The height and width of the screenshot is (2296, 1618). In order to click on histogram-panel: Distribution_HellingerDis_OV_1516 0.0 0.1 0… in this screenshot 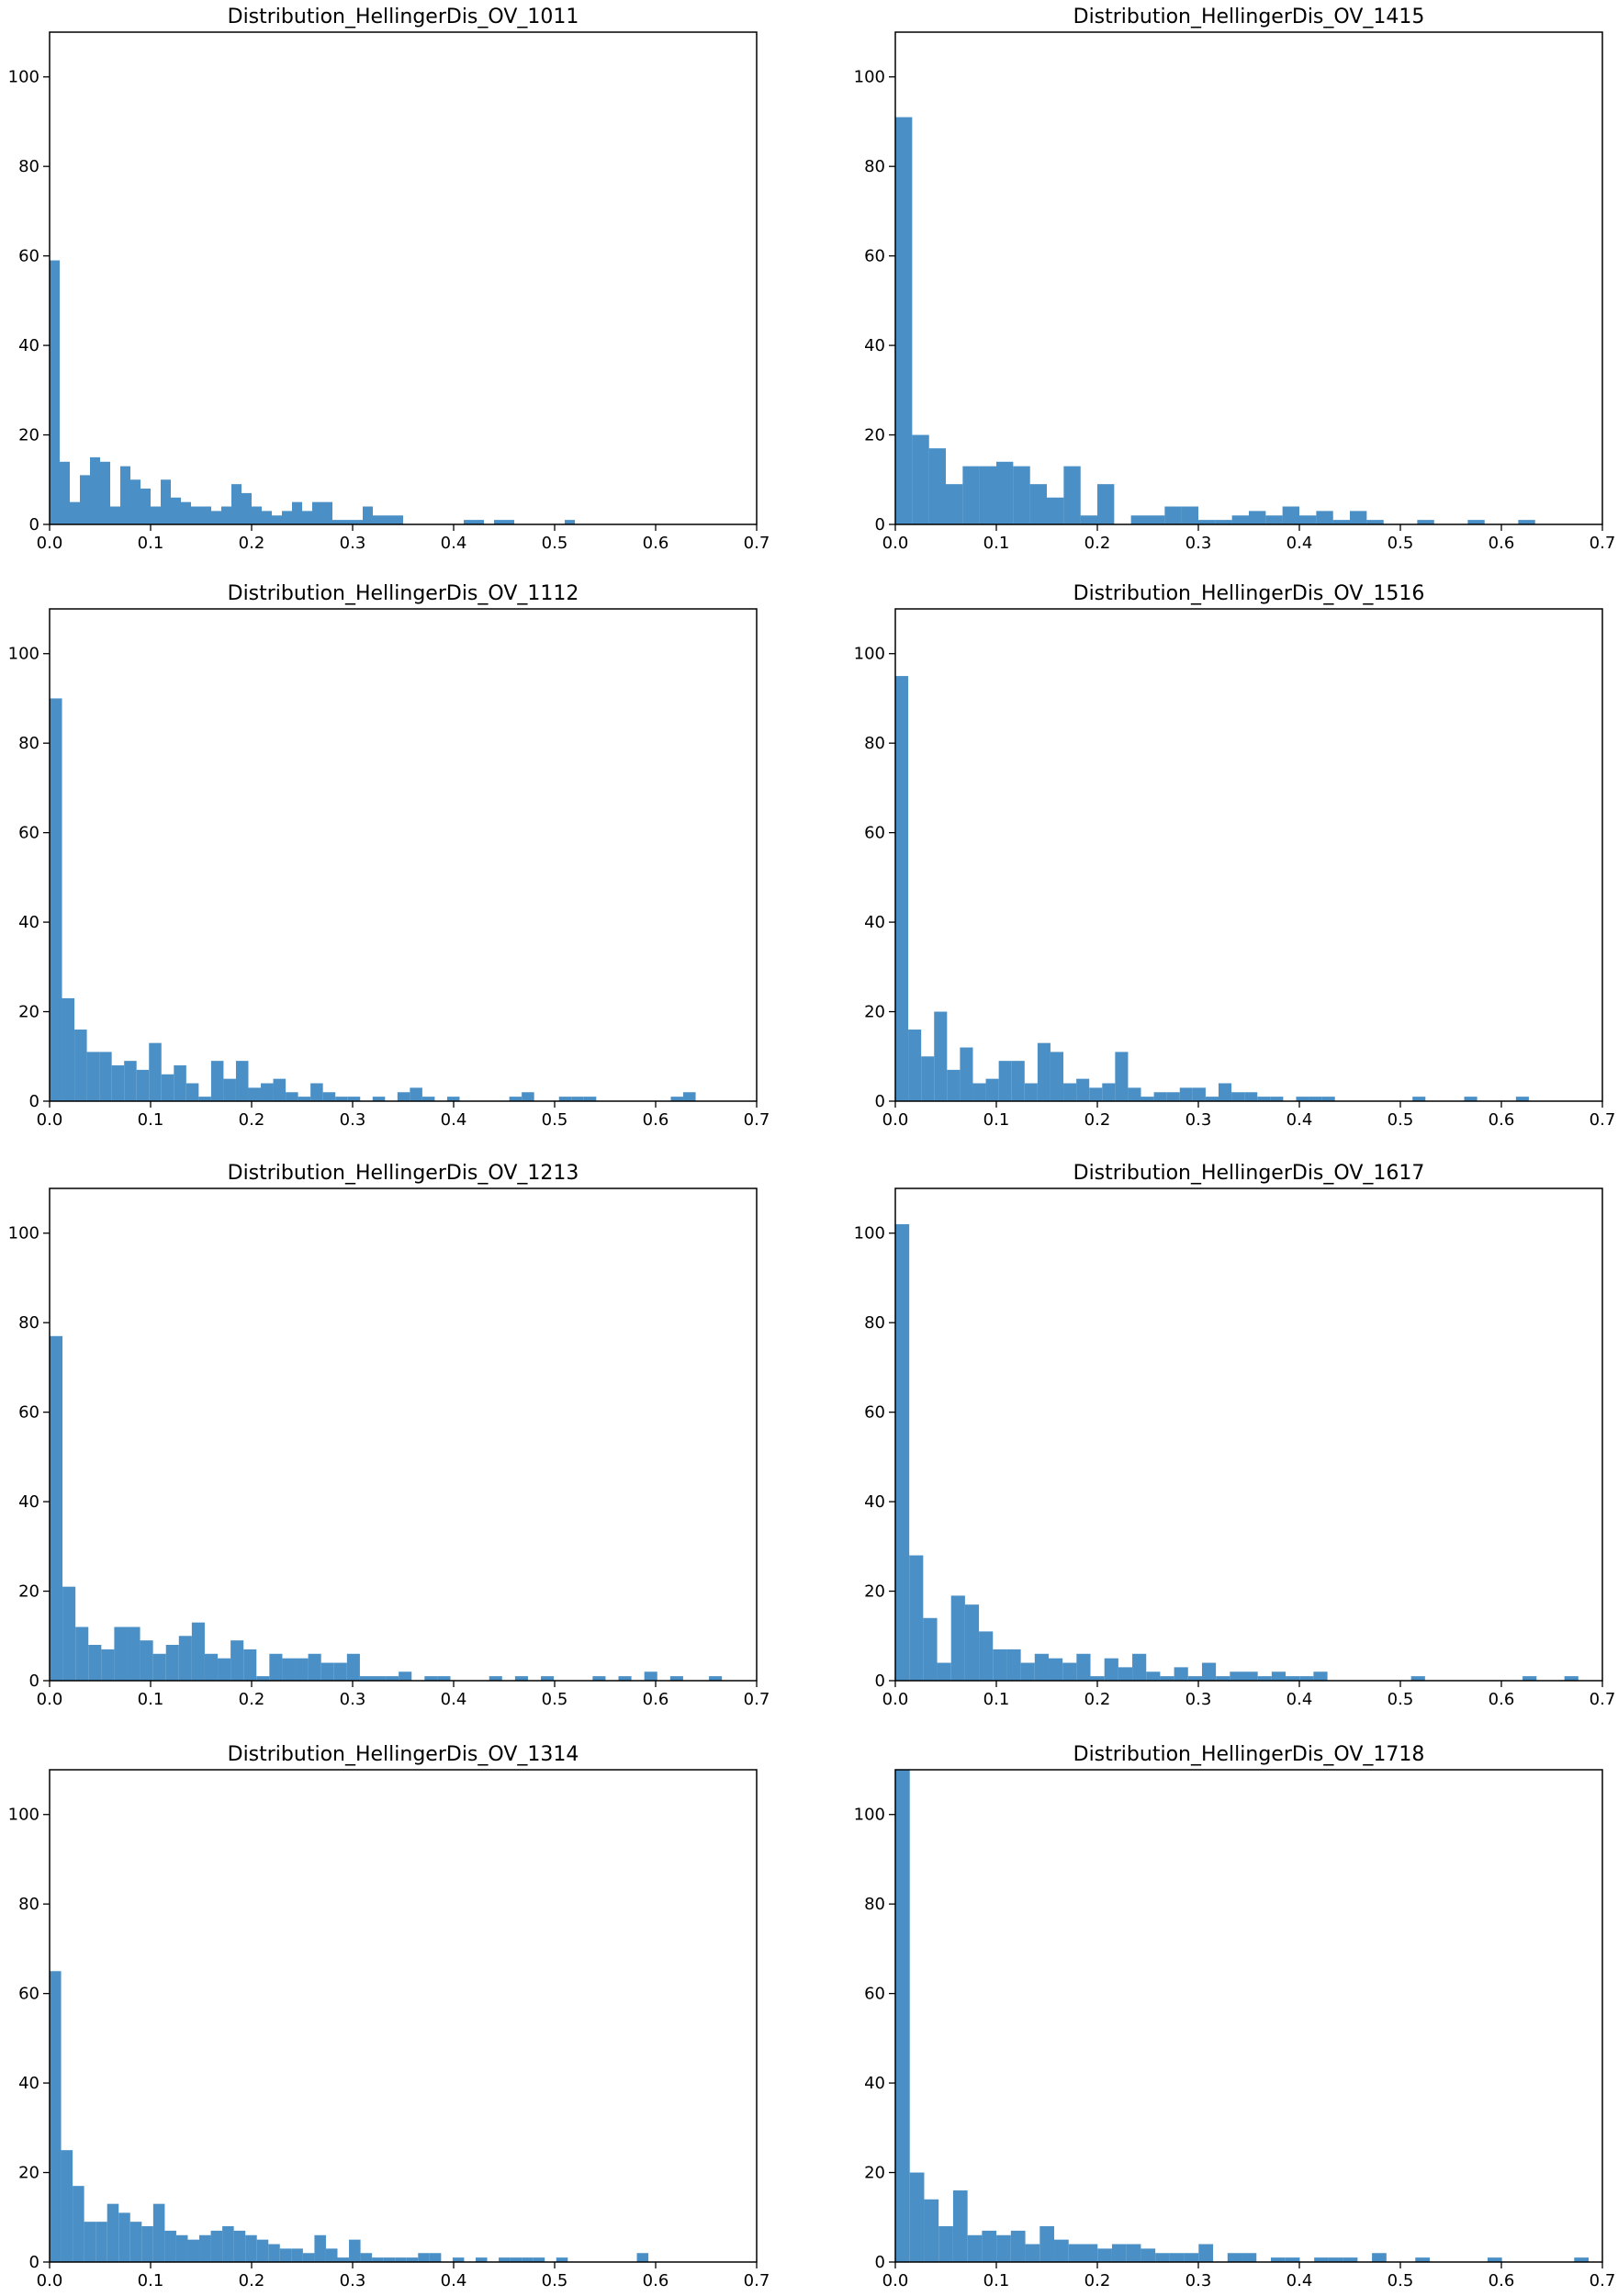, I will do `click(1235, 856)`.